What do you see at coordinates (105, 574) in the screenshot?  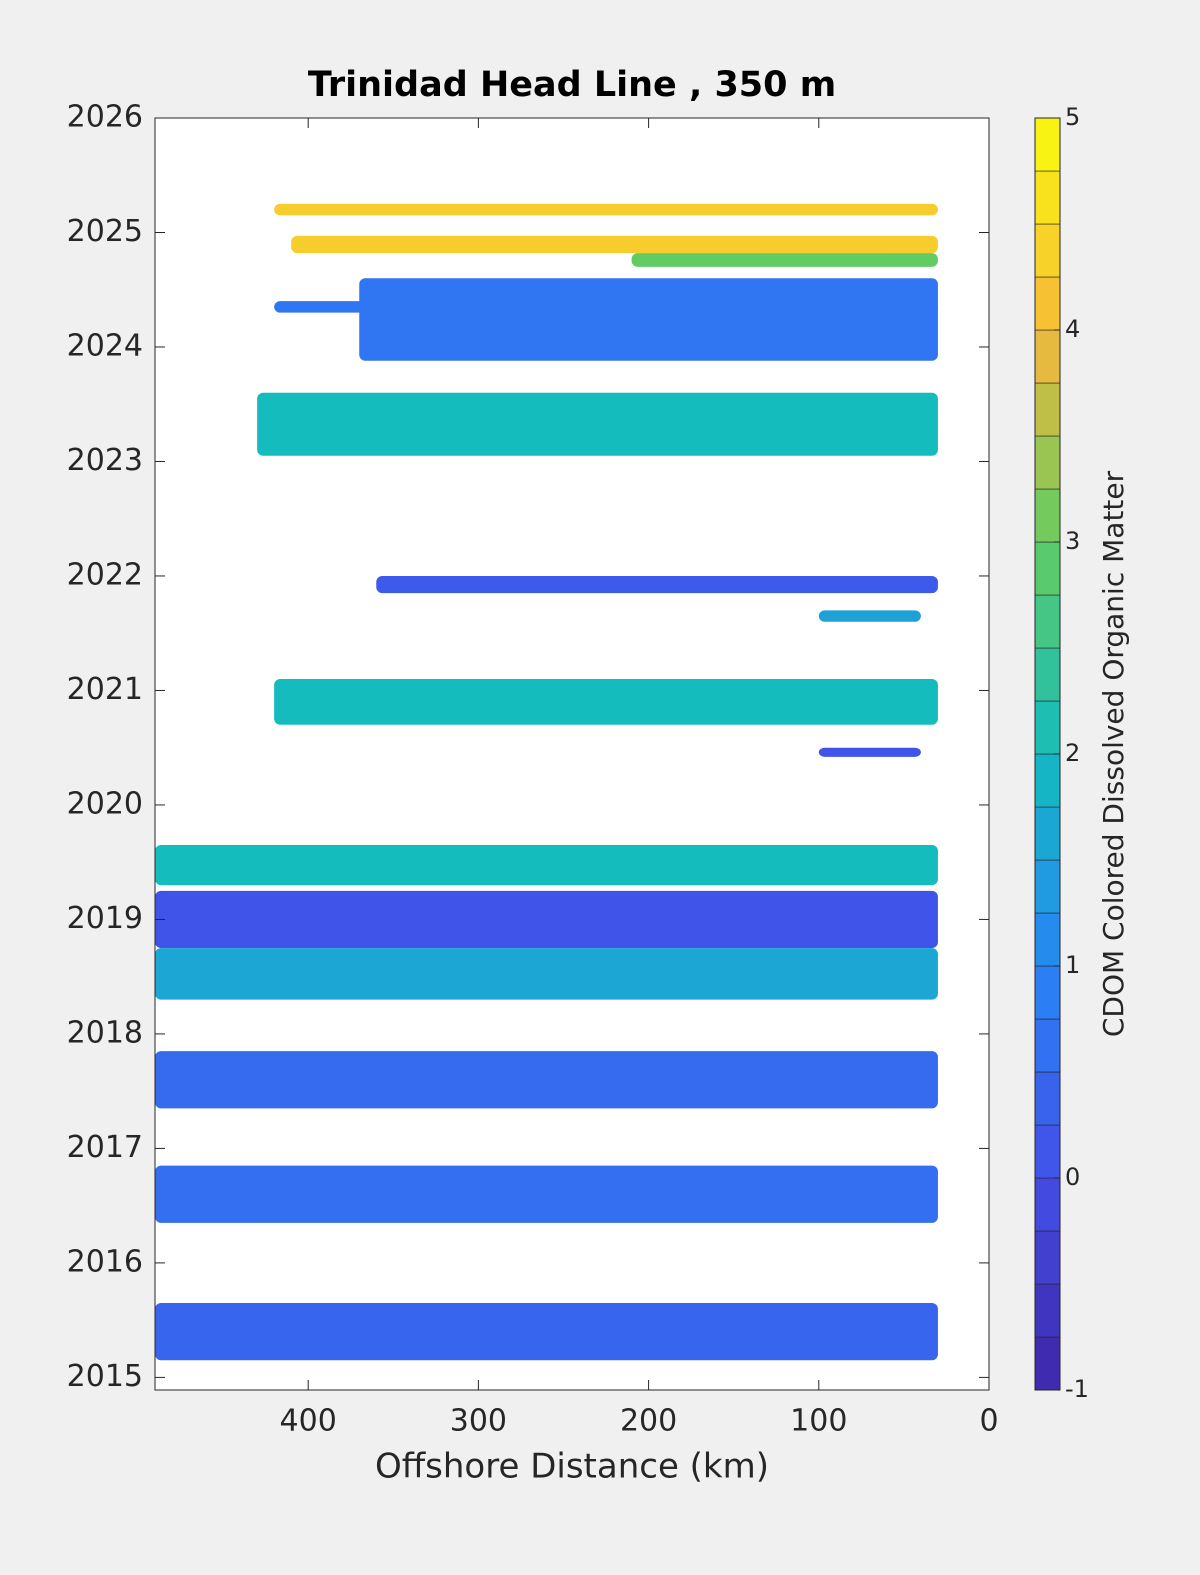 I see `y-tick-label: 2022` at bounding box center [105, 574].